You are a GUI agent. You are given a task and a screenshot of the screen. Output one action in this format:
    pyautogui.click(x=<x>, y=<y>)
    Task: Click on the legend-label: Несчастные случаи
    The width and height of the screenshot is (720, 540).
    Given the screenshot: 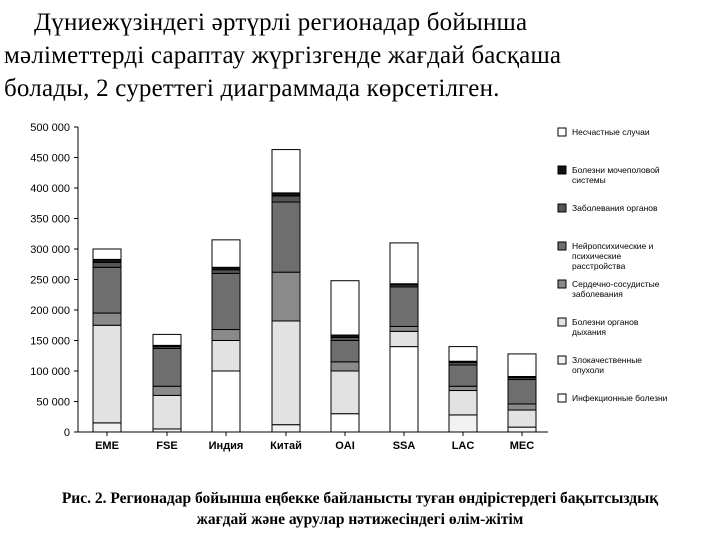 What is the action you would take?
    pyautogui.click(x=611, y=132)
    